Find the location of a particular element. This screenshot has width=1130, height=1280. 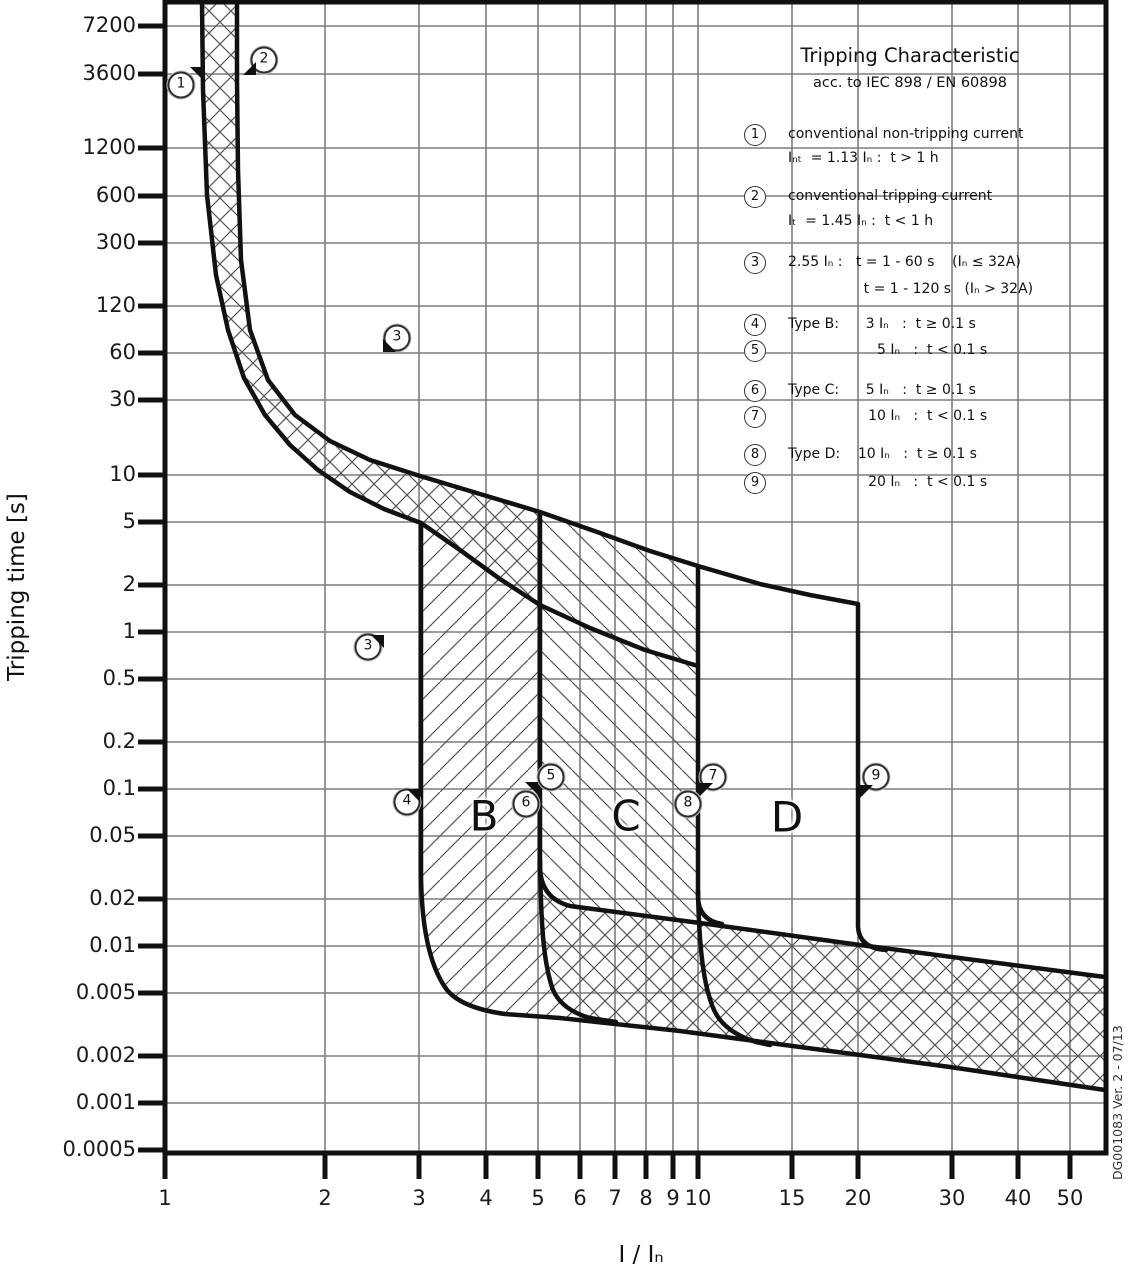

y-tick-label: 5 is located at coordinates (129, 521).